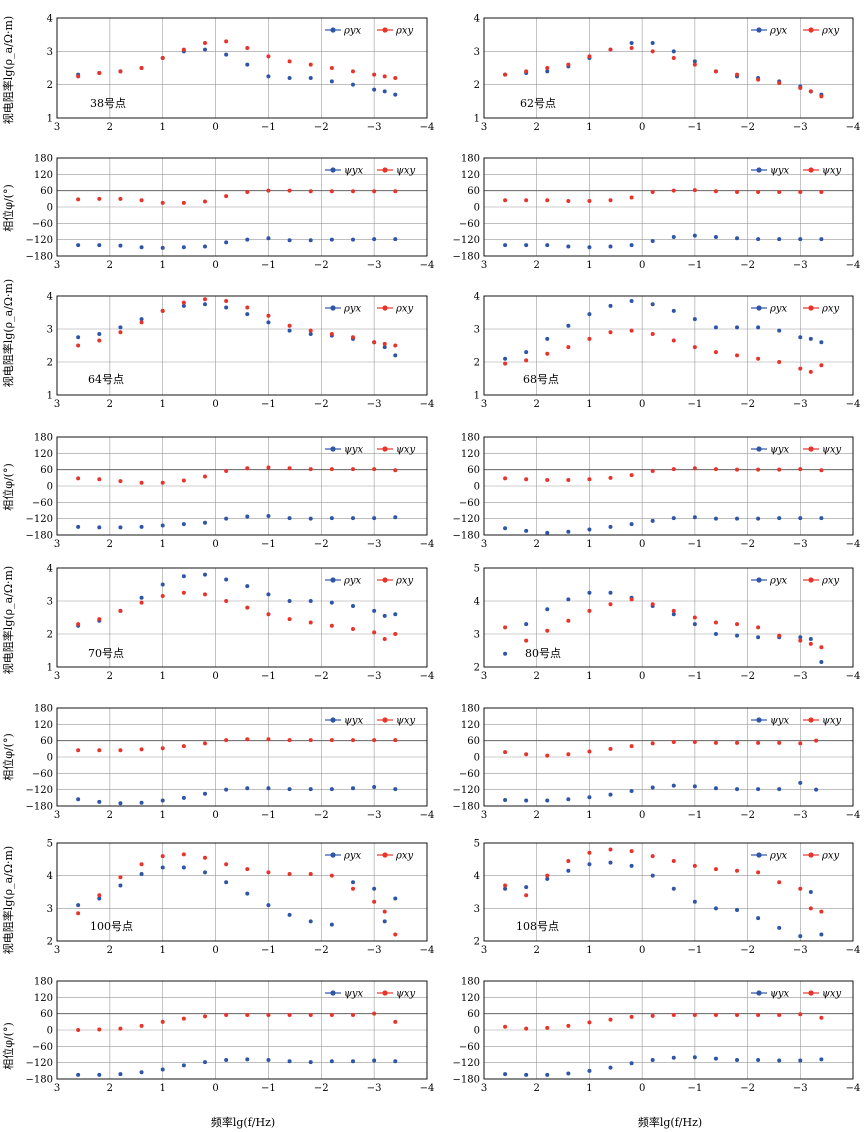 The height and width of the screenshot is (1132, 865). Describe the element at coordinates (106, 379) in the screenshot. I see `site-label: 64号点` at that location.